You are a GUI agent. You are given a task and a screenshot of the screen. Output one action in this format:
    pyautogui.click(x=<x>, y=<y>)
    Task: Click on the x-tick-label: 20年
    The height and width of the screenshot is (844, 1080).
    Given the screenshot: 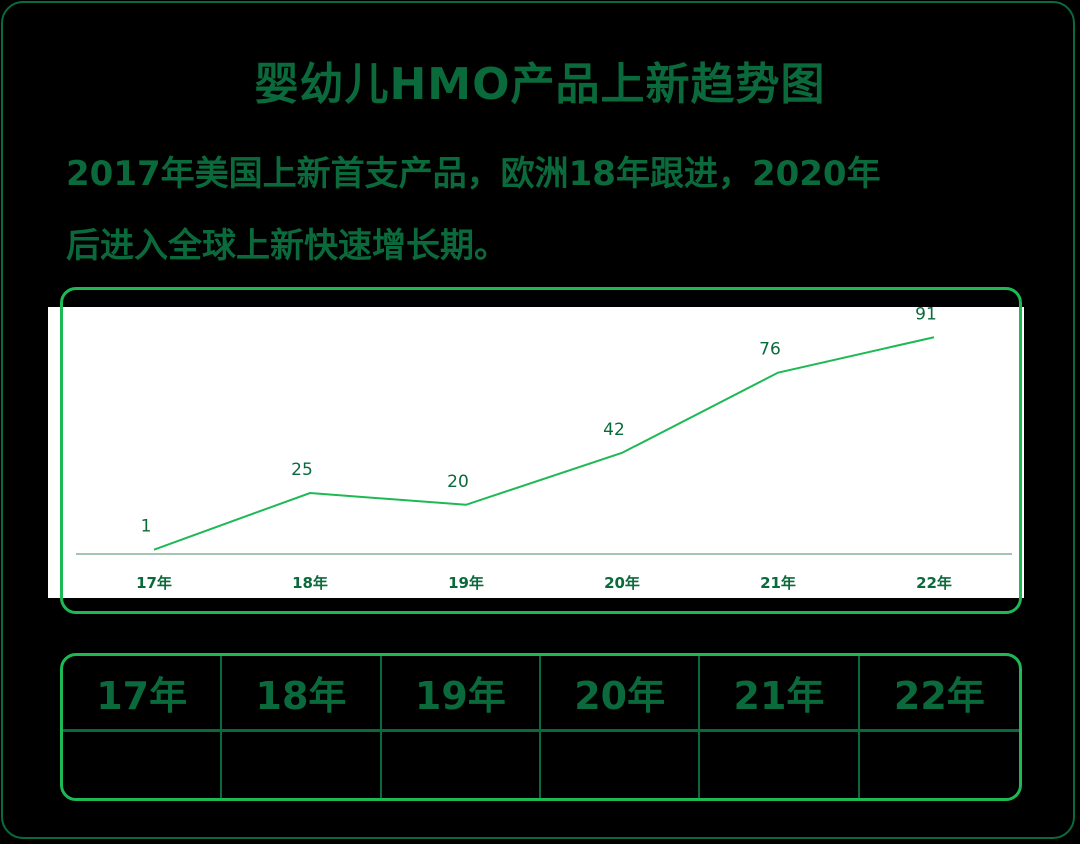 What is the action you would take?
    pyautogui.click(x=622, y=583)
    